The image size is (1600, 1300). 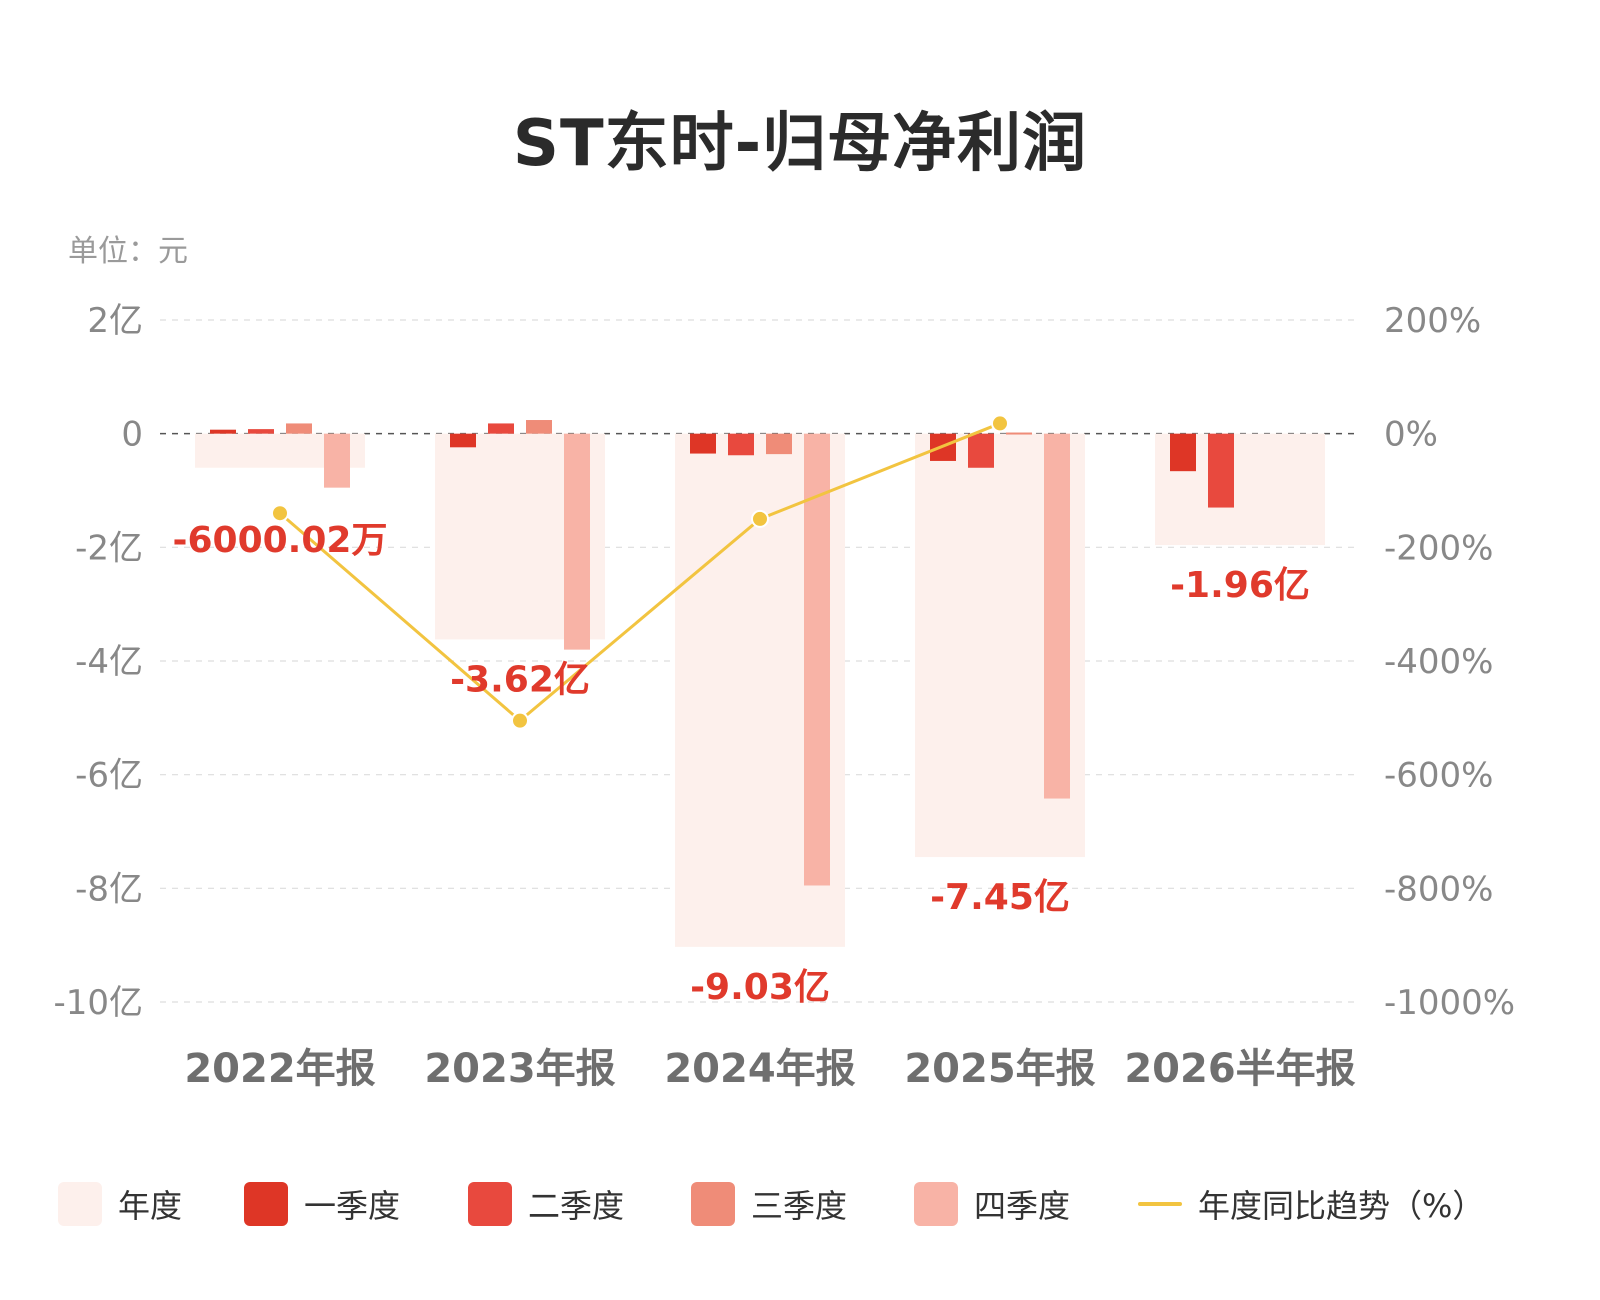 I want to click on y-left-tick-label: -2亿, so click(x=109, y=548).